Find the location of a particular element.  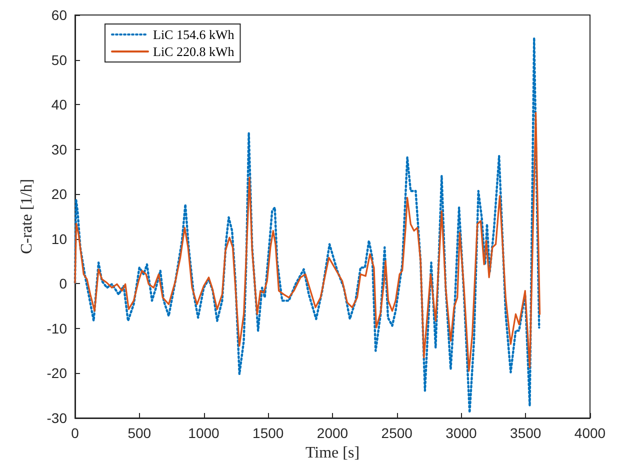

x-tick-label: 1000 is located at coordinates (204, 433).